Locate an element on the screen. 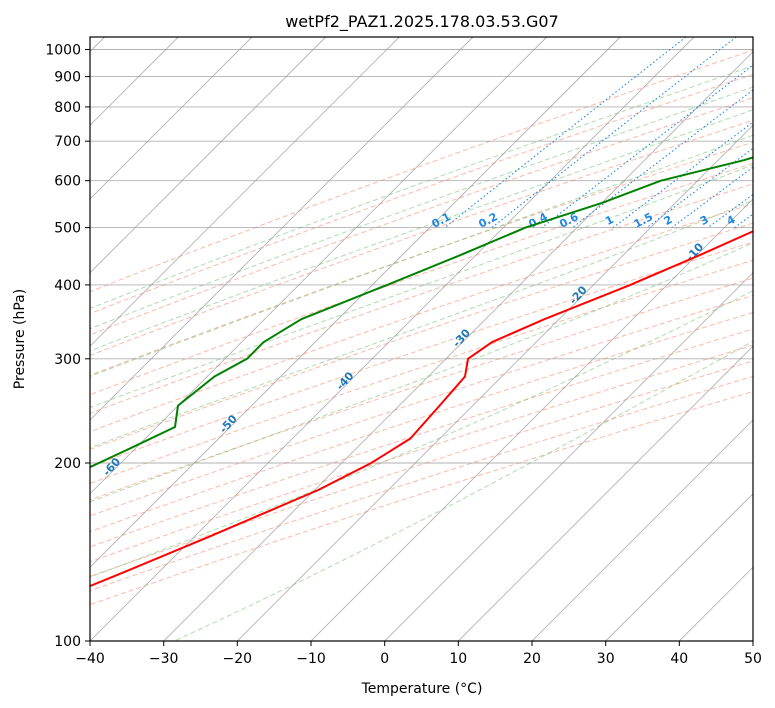 The height and width of the screenshot is (708, 775). mixing-ratio-label: 3 is located at coordinates (704, 220).